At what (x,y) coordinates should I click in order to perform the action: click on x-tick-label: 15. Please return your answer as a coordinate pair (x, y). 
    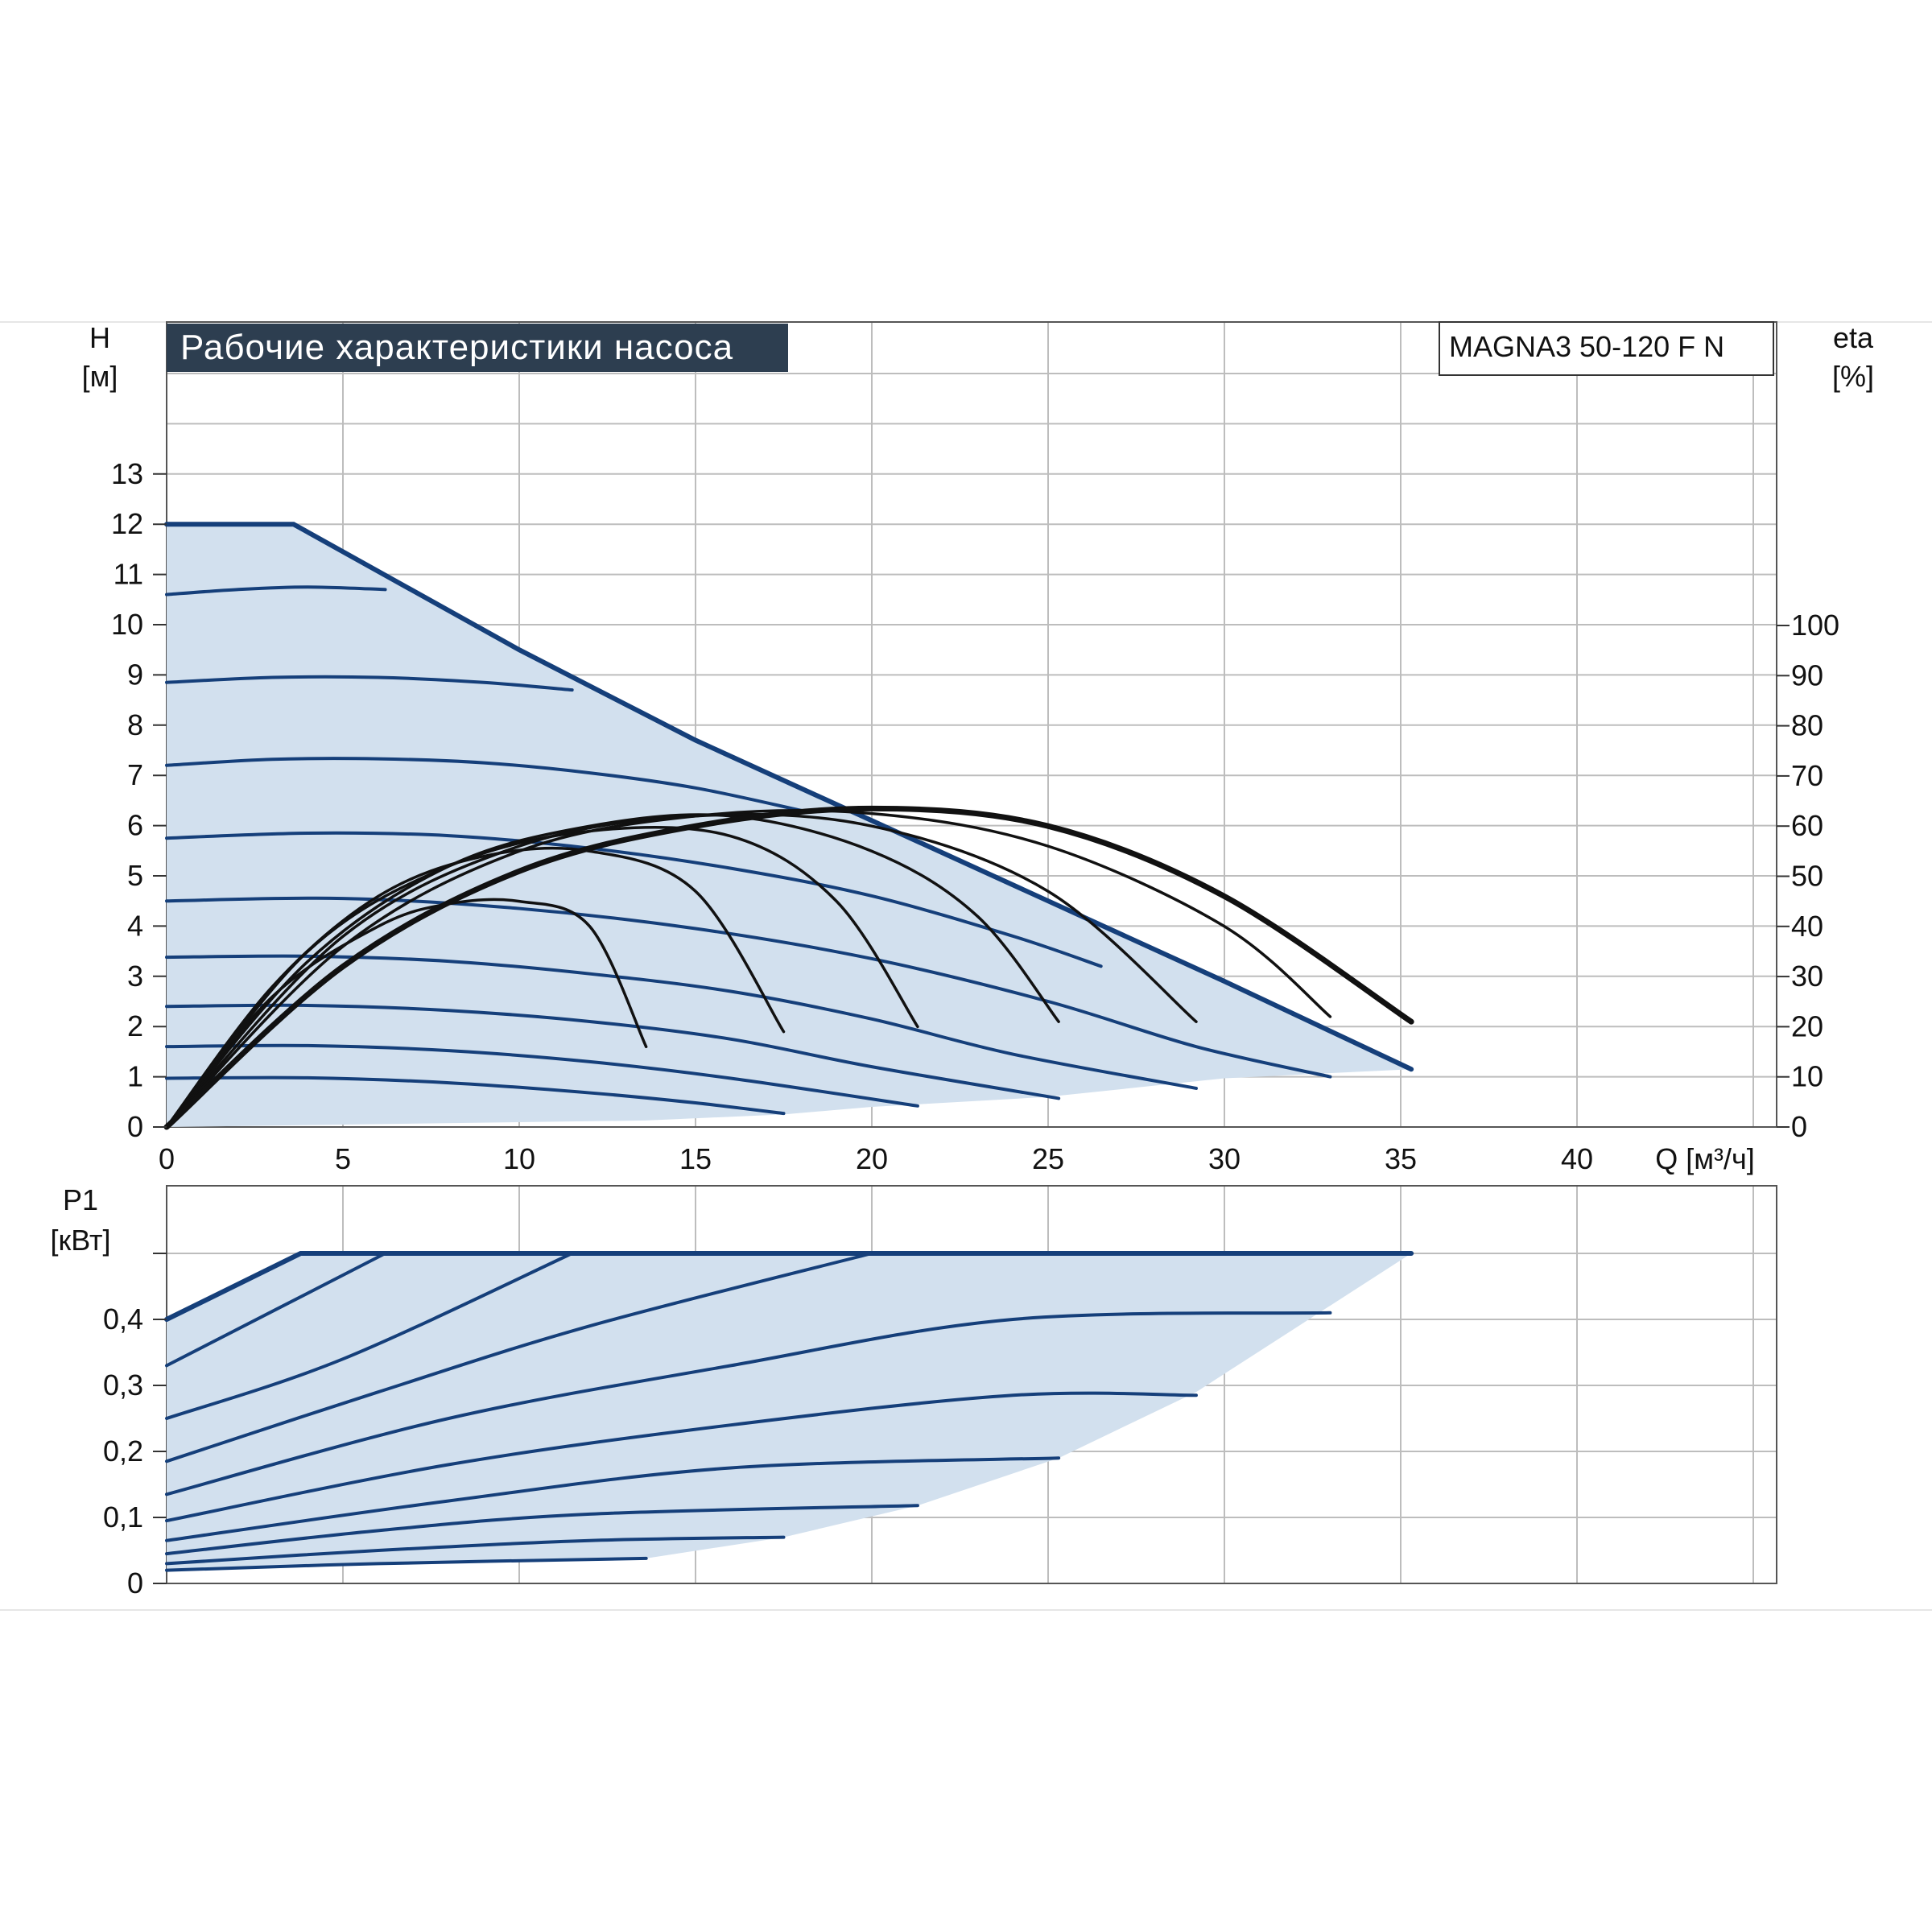
    Looking at the image, I should click on (695, 1158).